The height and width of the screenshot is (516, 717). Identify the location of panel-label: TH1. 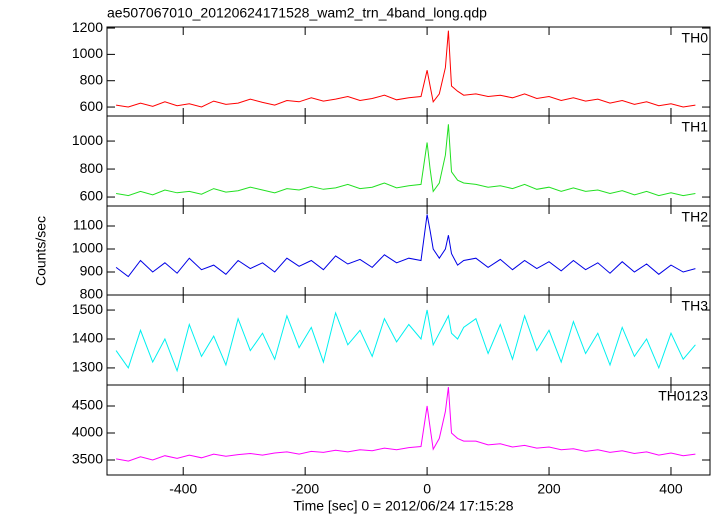
(695, 127).